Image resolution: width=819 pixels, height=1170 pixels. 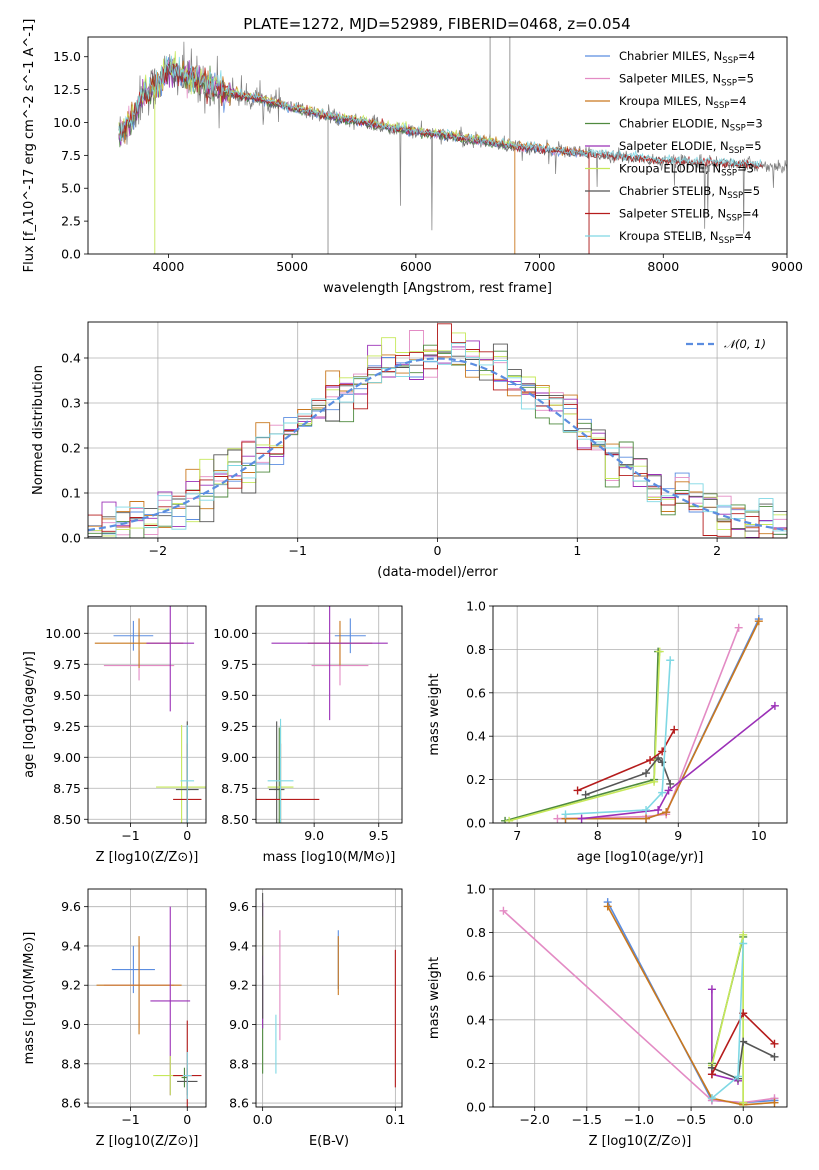 I want to click on y-tick-label: 15.0, so click(x=67, y=56).